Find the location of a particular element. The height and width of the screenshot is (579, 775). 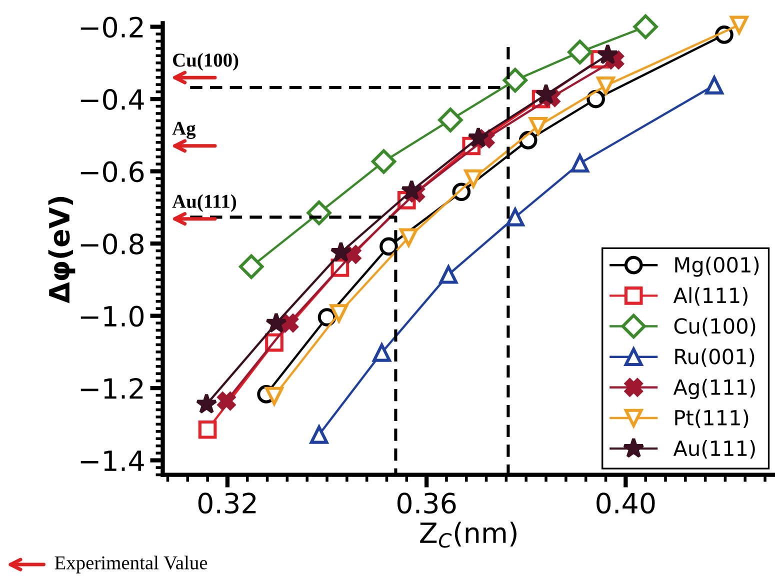

y-tick-label: −0.4 is located at coordinates (112, 99).